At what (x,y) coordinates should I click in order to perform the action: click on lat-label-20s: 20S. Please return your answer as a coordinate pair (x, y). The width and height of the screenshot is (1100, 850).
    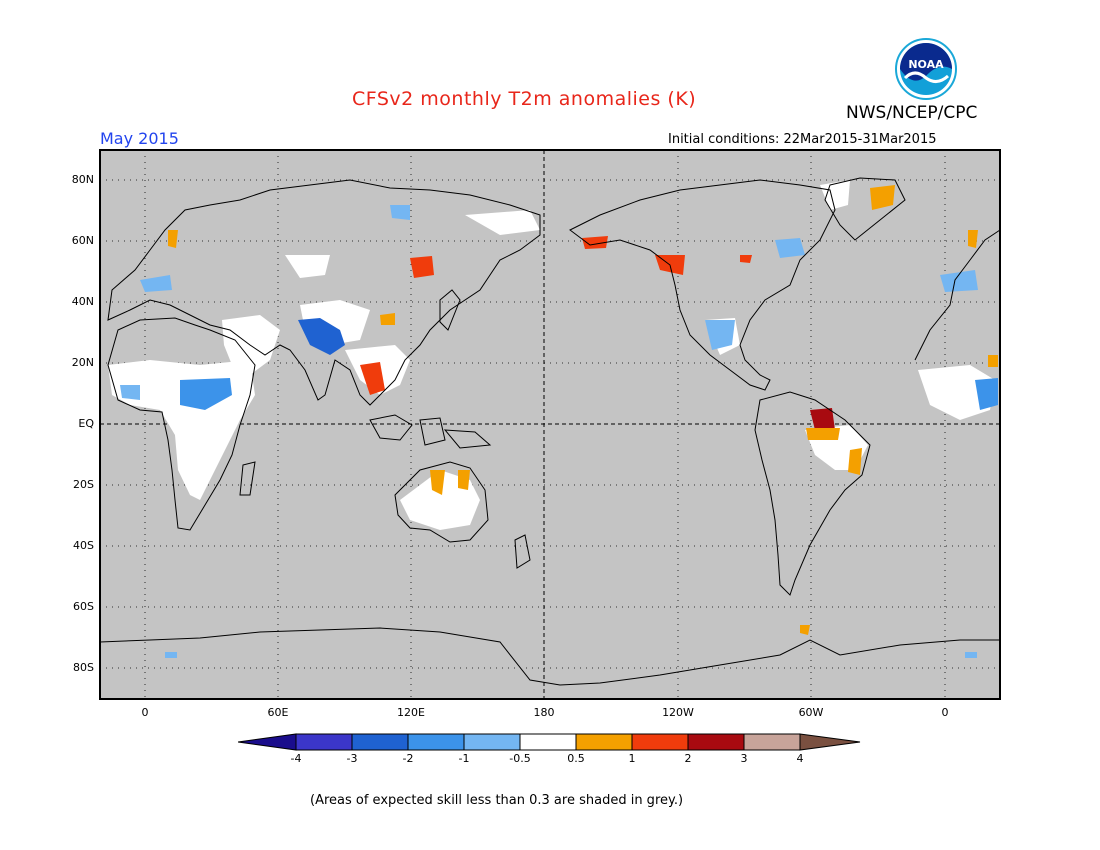
    Looking at the image, I should click on (83, 484).